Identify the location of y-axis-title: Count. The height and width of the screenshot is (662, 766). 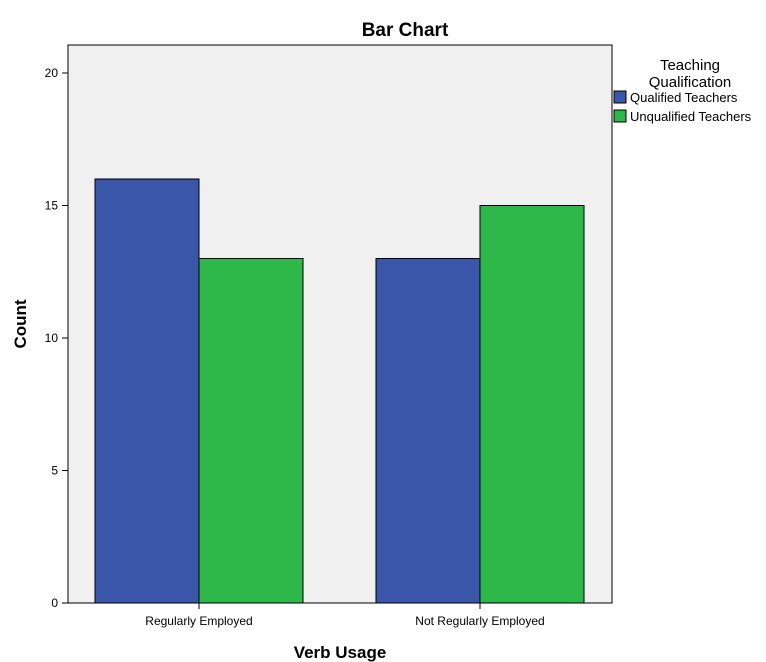
(20, 323).